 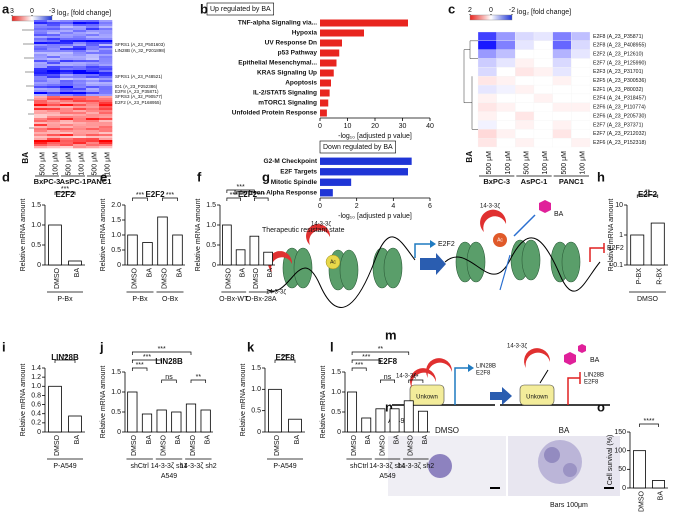 I want to click on category-label: p53 Pathway, so click(x=298, y=53).